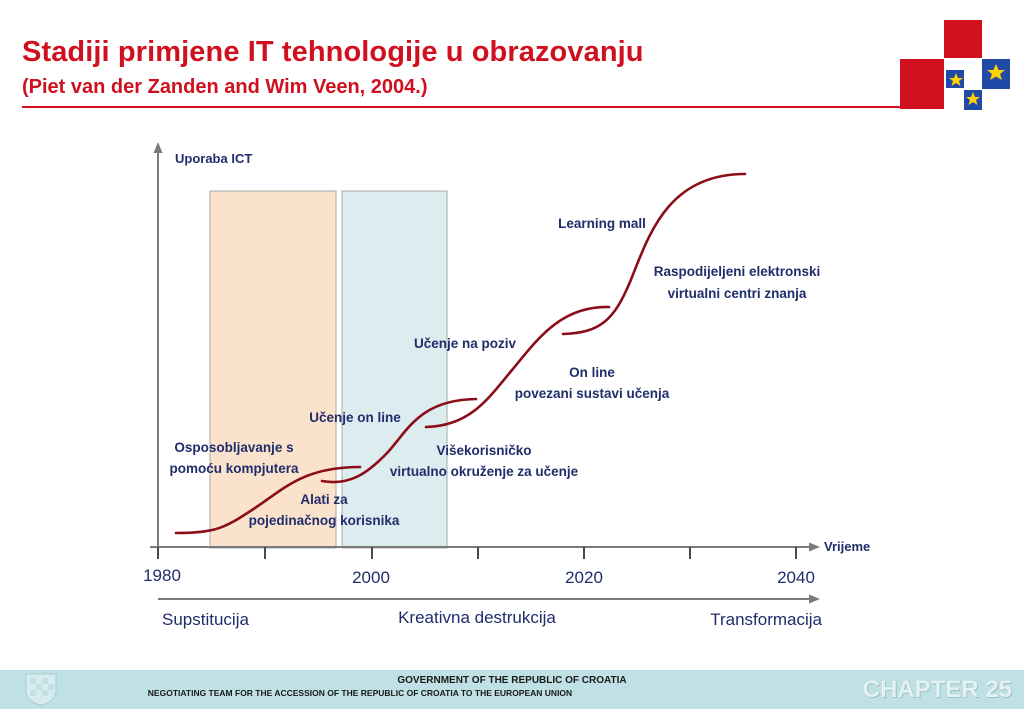 The width and height of the screenshot is (1024, 709). I want to click on label-online-1: On line, so click(592, 372).